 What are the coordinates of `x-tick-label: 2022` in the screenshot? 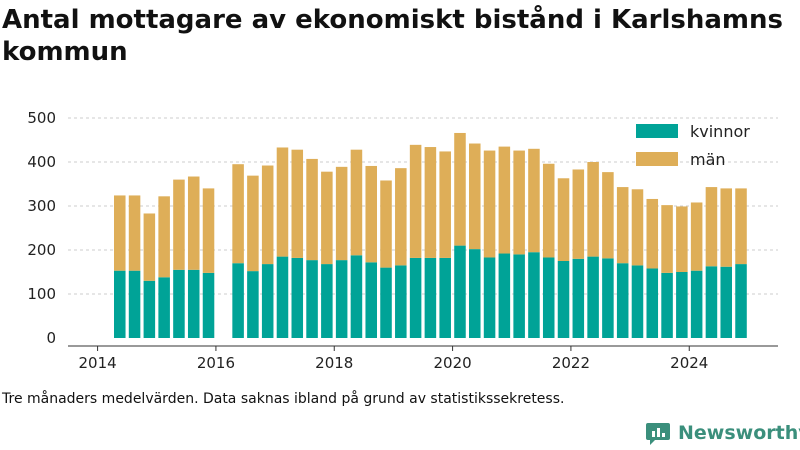 It's located at (571, 363).